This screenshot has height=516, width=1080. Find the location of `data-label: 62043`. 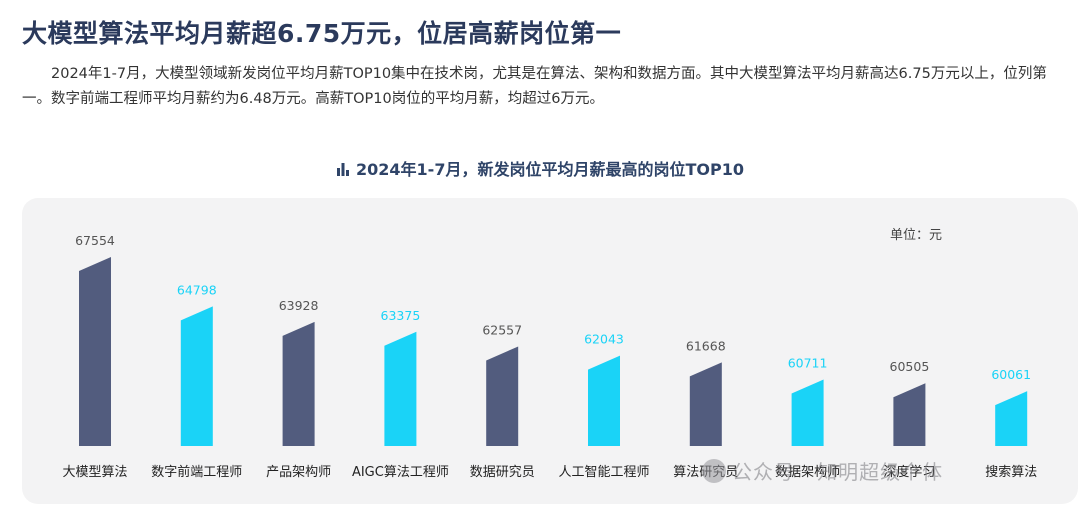

data-label: 62043 is located at coordinates (604, 339).